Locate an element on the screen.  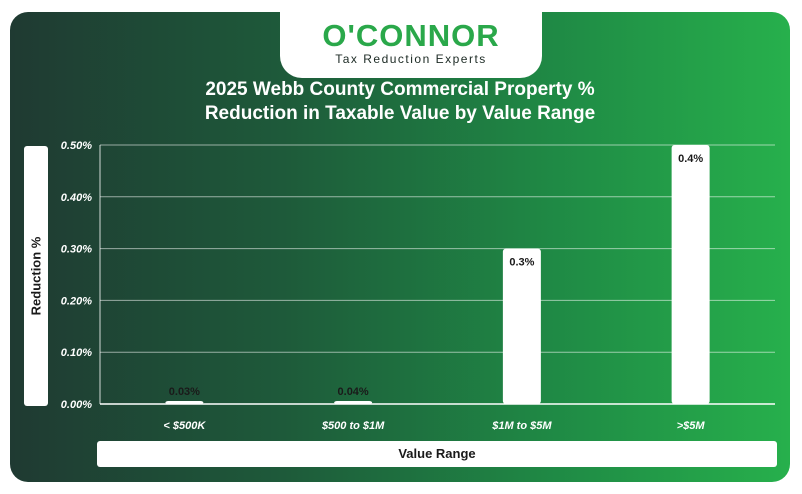
x-axis-label-box is located at coordinates (437, 454).